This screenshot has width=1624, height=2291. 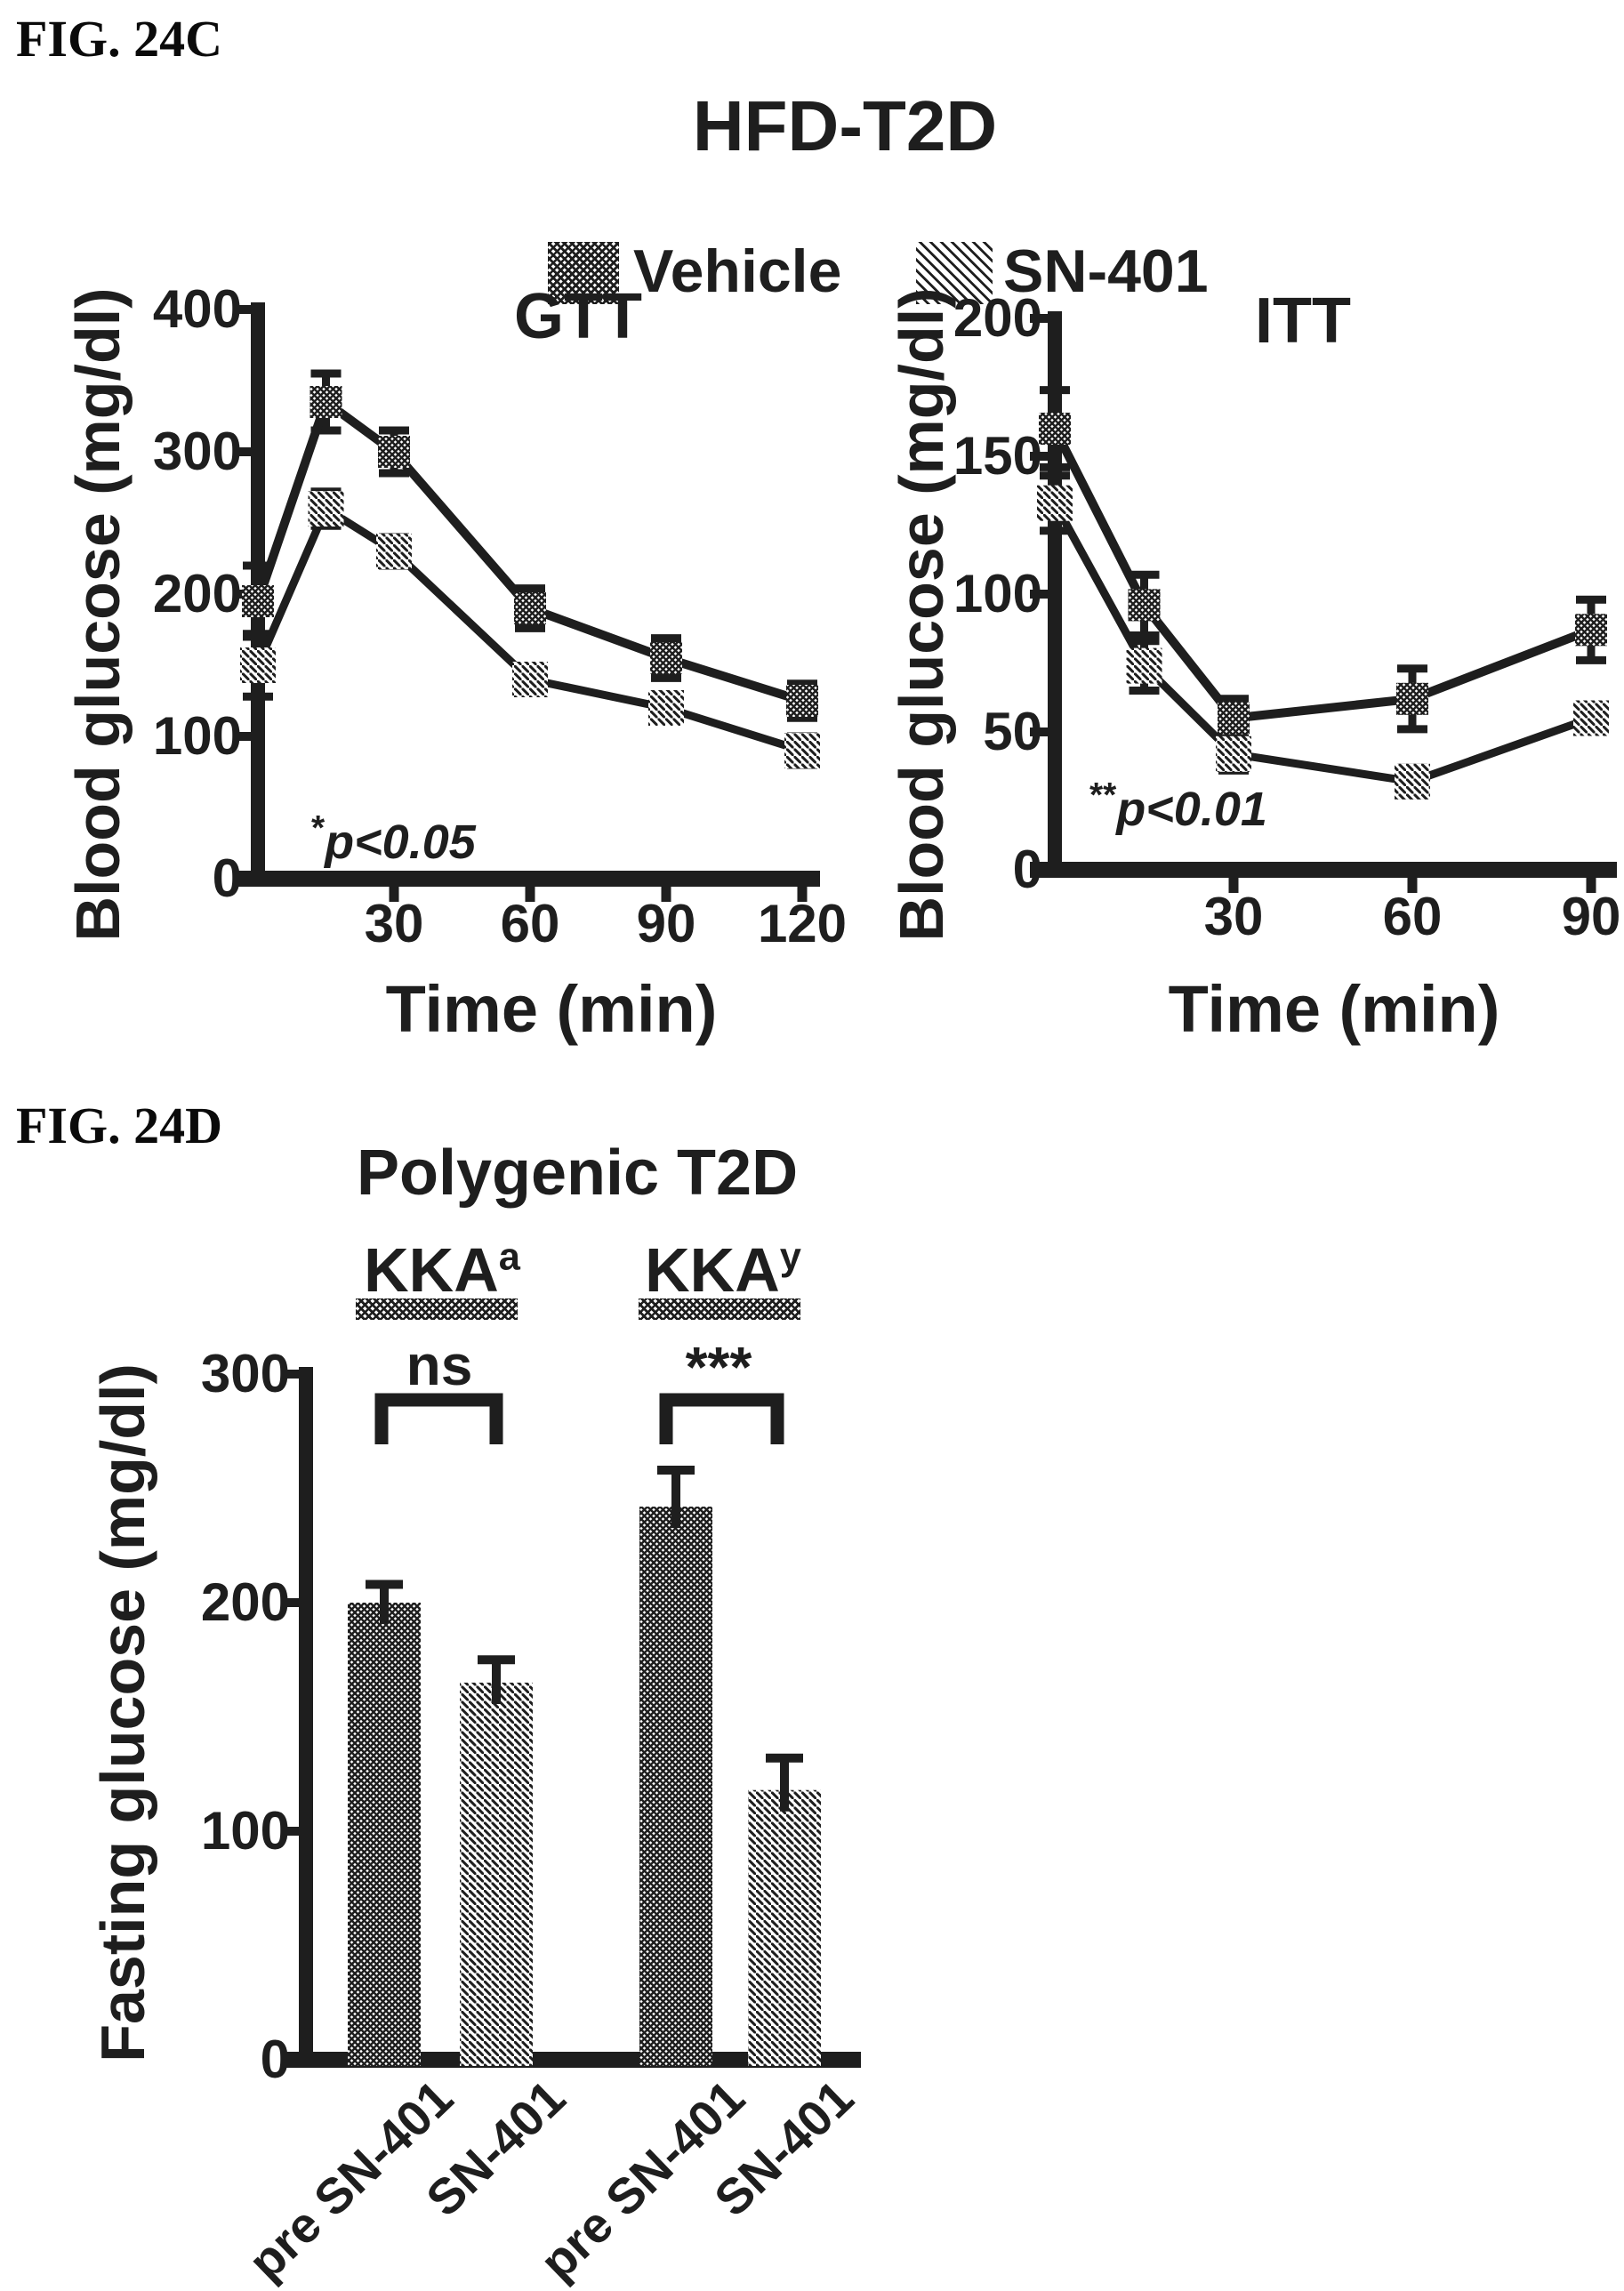 I want to click on figure-24c-title: HFD-T2D, so click(x=845, y=125).